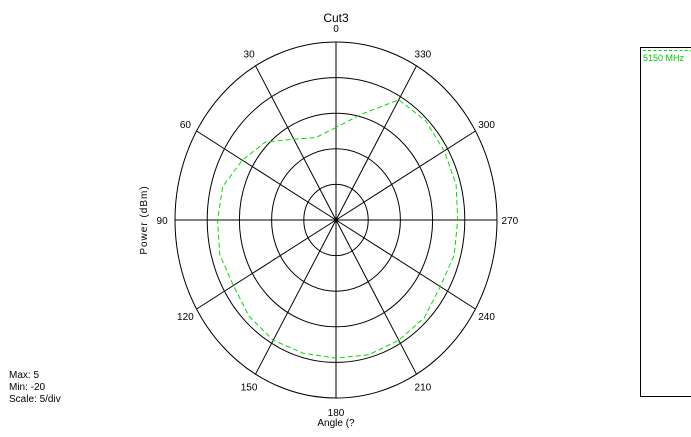 This screenshot has height=437, width=691. What do you see at coordinates (336, 18) in the screenshot?
I see `chart-title: Cut3` at bounding box center [336, 18].